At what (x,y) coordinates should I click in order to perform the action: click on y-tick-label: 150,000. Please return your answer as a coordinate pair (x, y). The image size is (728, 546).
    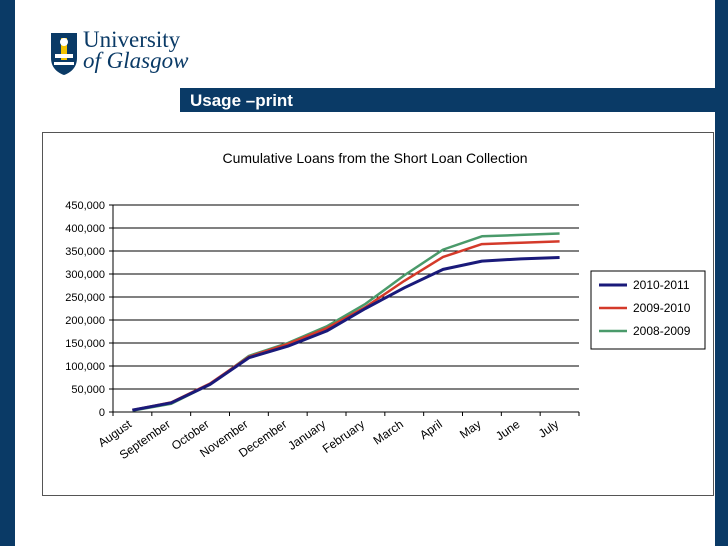
    Looking at the image, I should click on (85, 344).